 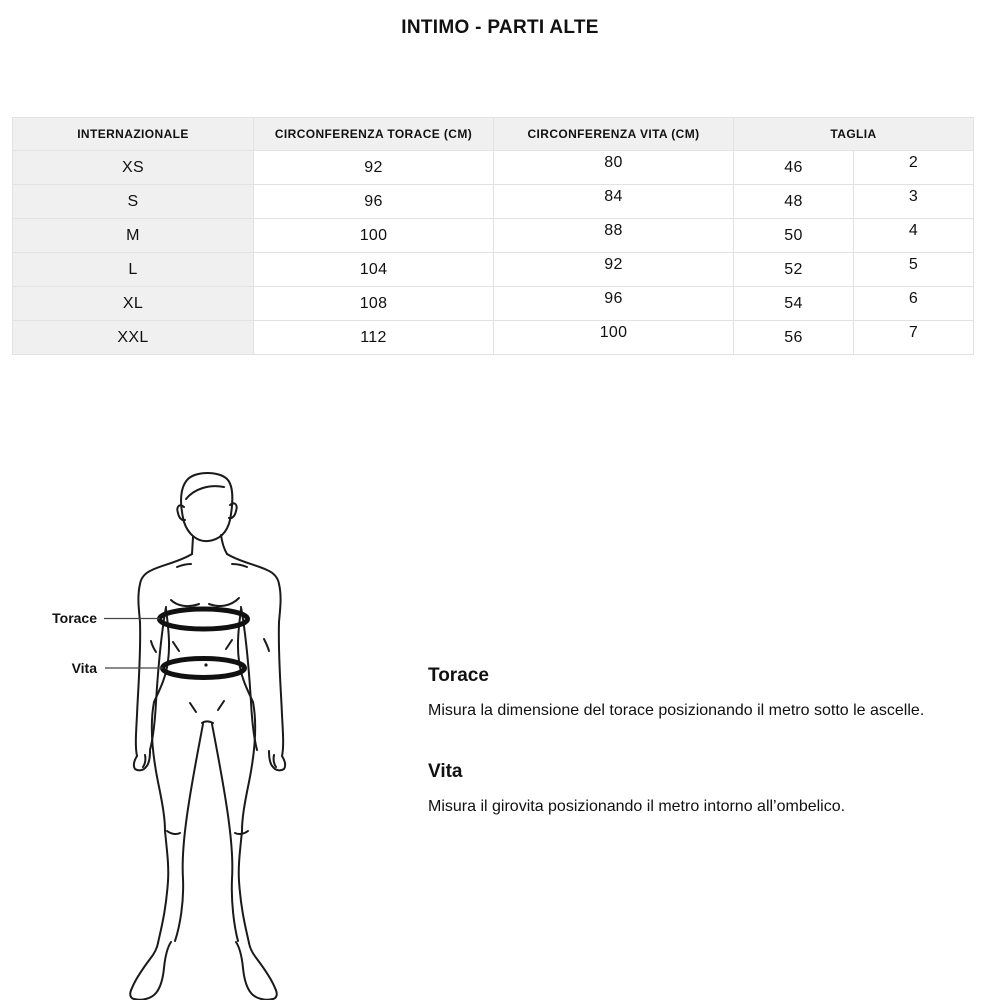 I want to click on right-ear, so click(x=233, y=511).